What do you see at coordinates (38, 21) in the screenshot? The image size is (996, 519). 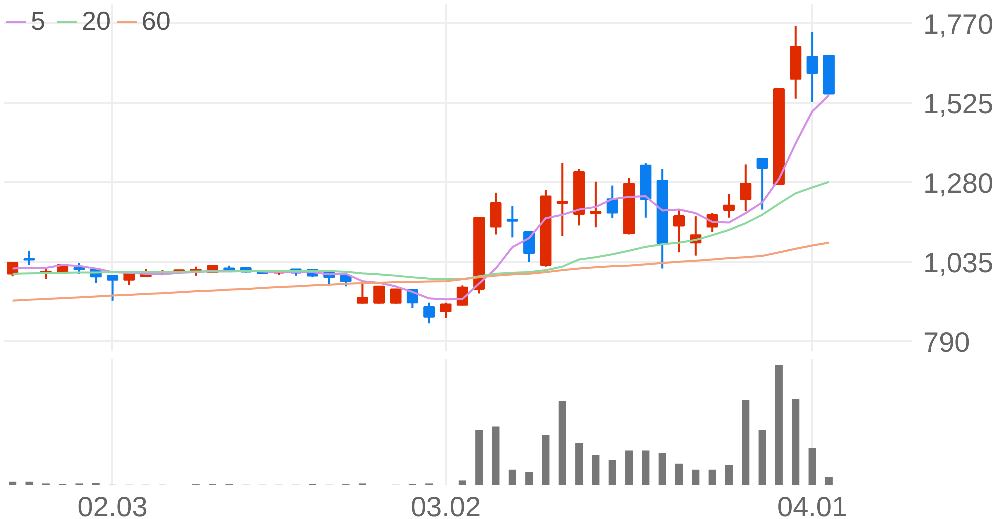 I see `legend-label: 5` at bounding box center [38, 21].